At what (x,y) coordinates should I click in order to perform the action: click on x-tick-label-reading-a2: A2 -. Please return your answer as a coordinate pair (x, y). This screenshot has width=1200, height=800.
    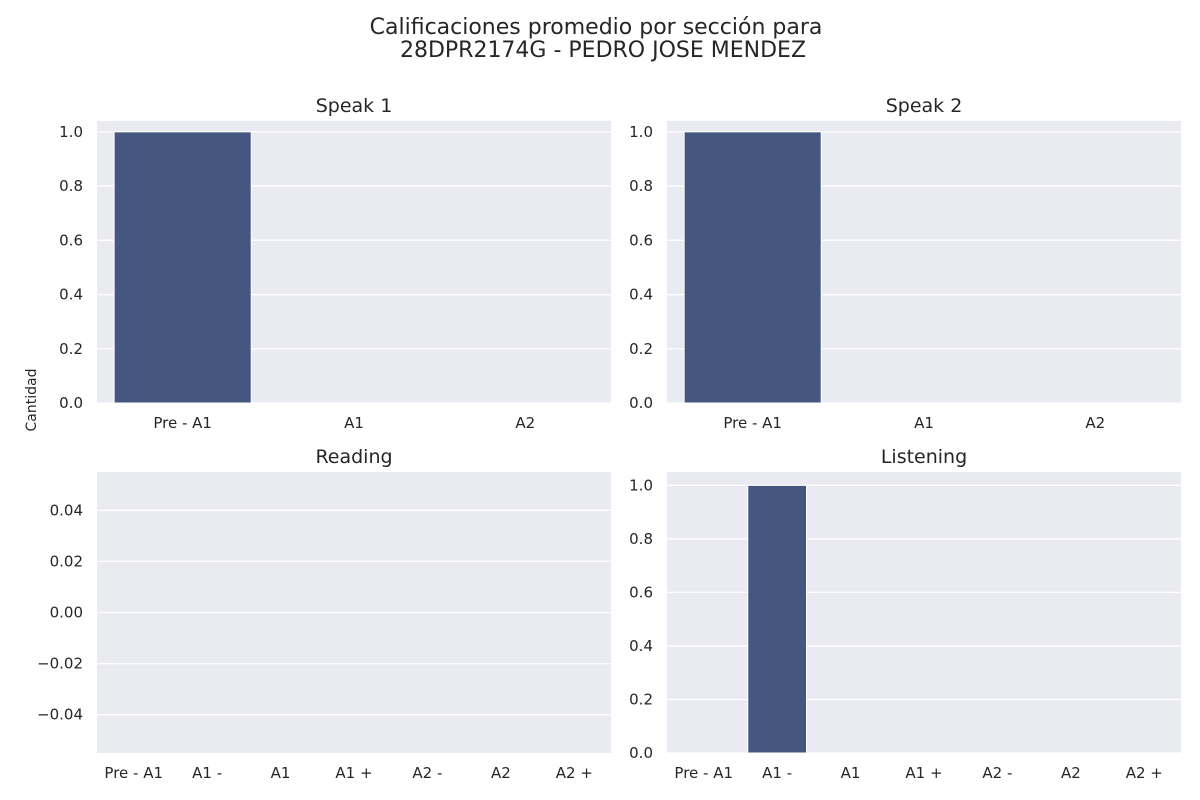
    Looking at the image, I should click on (427, 773).